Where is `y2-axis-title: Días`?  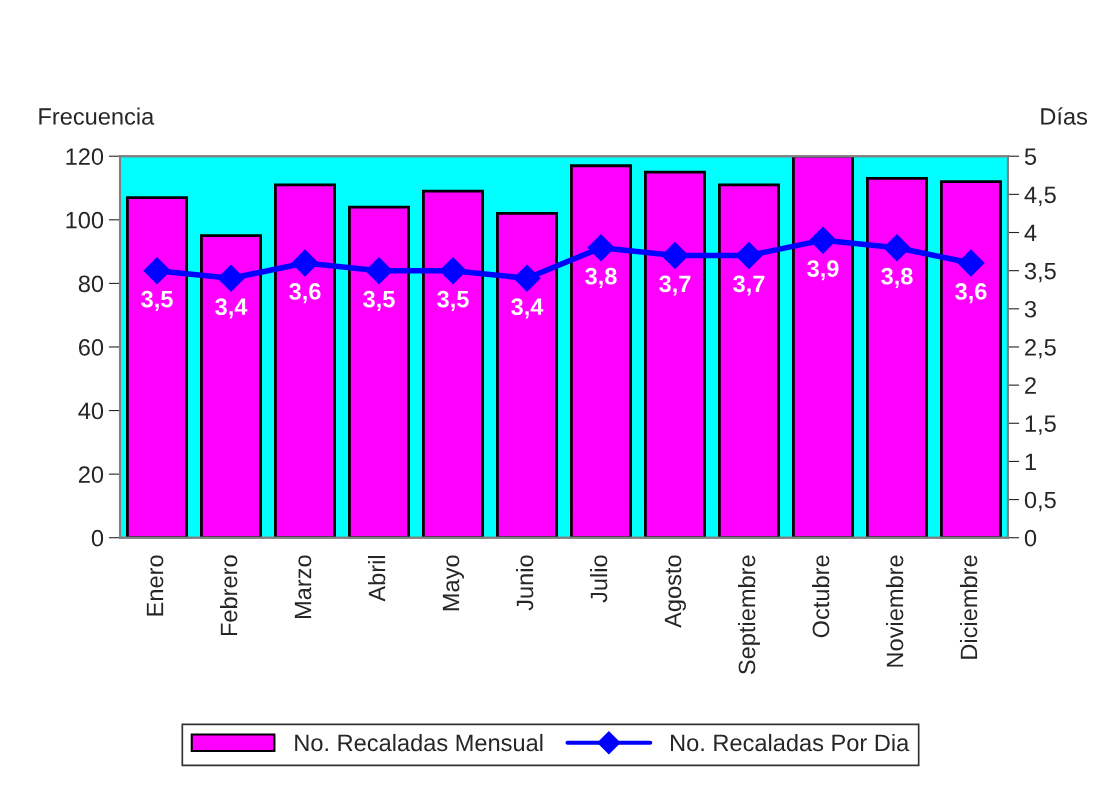
y2-axis-title: Días is located at coordinates (1064, 116).